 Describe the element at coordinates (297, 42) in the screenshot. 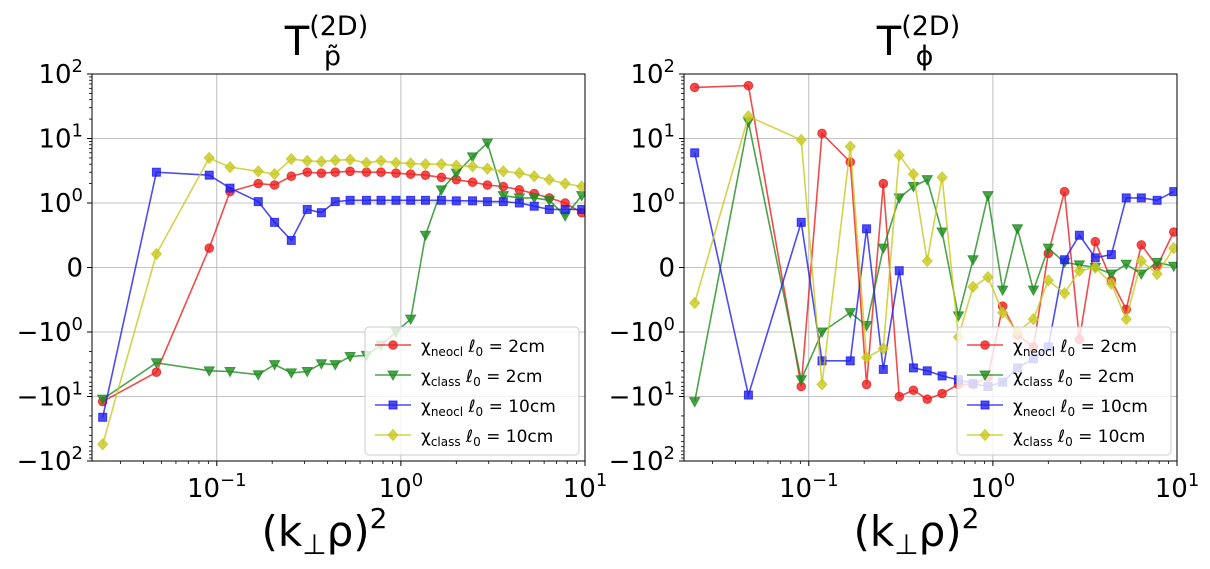

I see `title-main: T` at that location.